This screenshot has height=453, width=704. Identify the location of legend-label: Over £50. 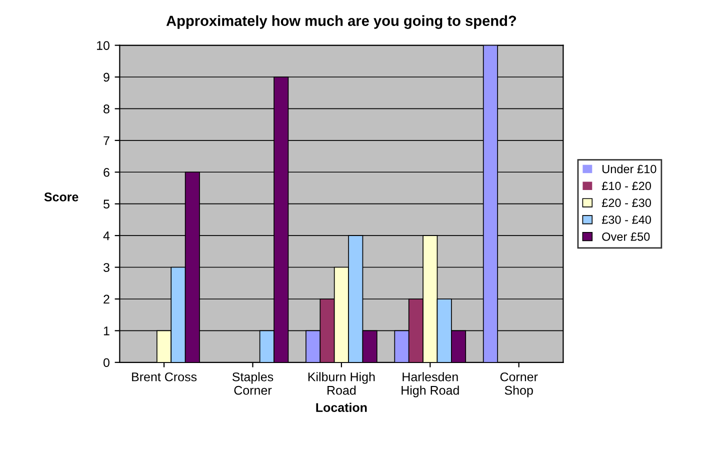
(626, 236).